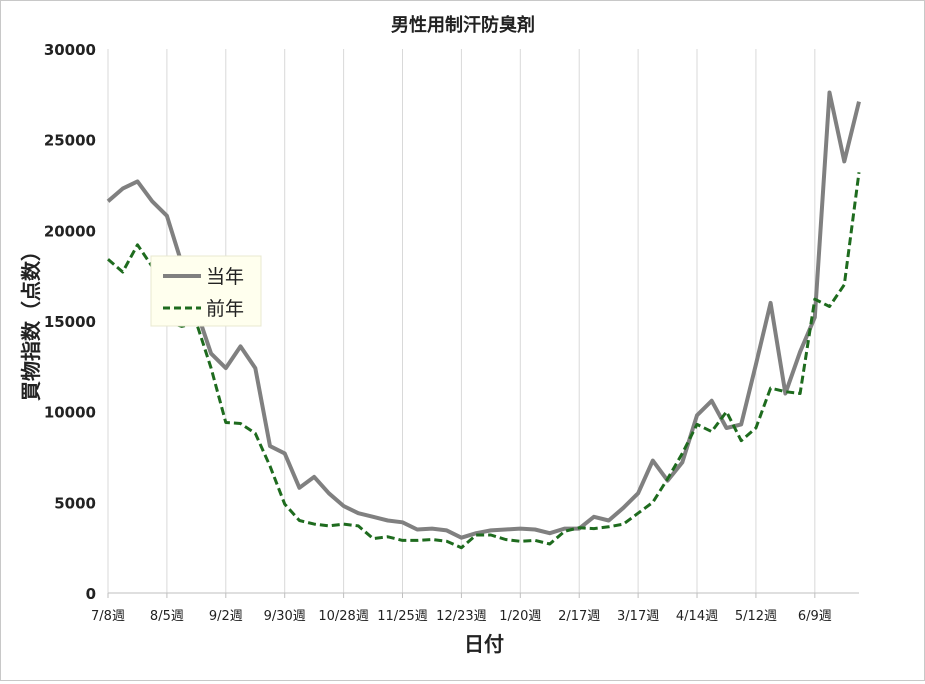 This screenshot has height=684, width=925. I want to click on x-axis-label: 日付, so click(484, 644).